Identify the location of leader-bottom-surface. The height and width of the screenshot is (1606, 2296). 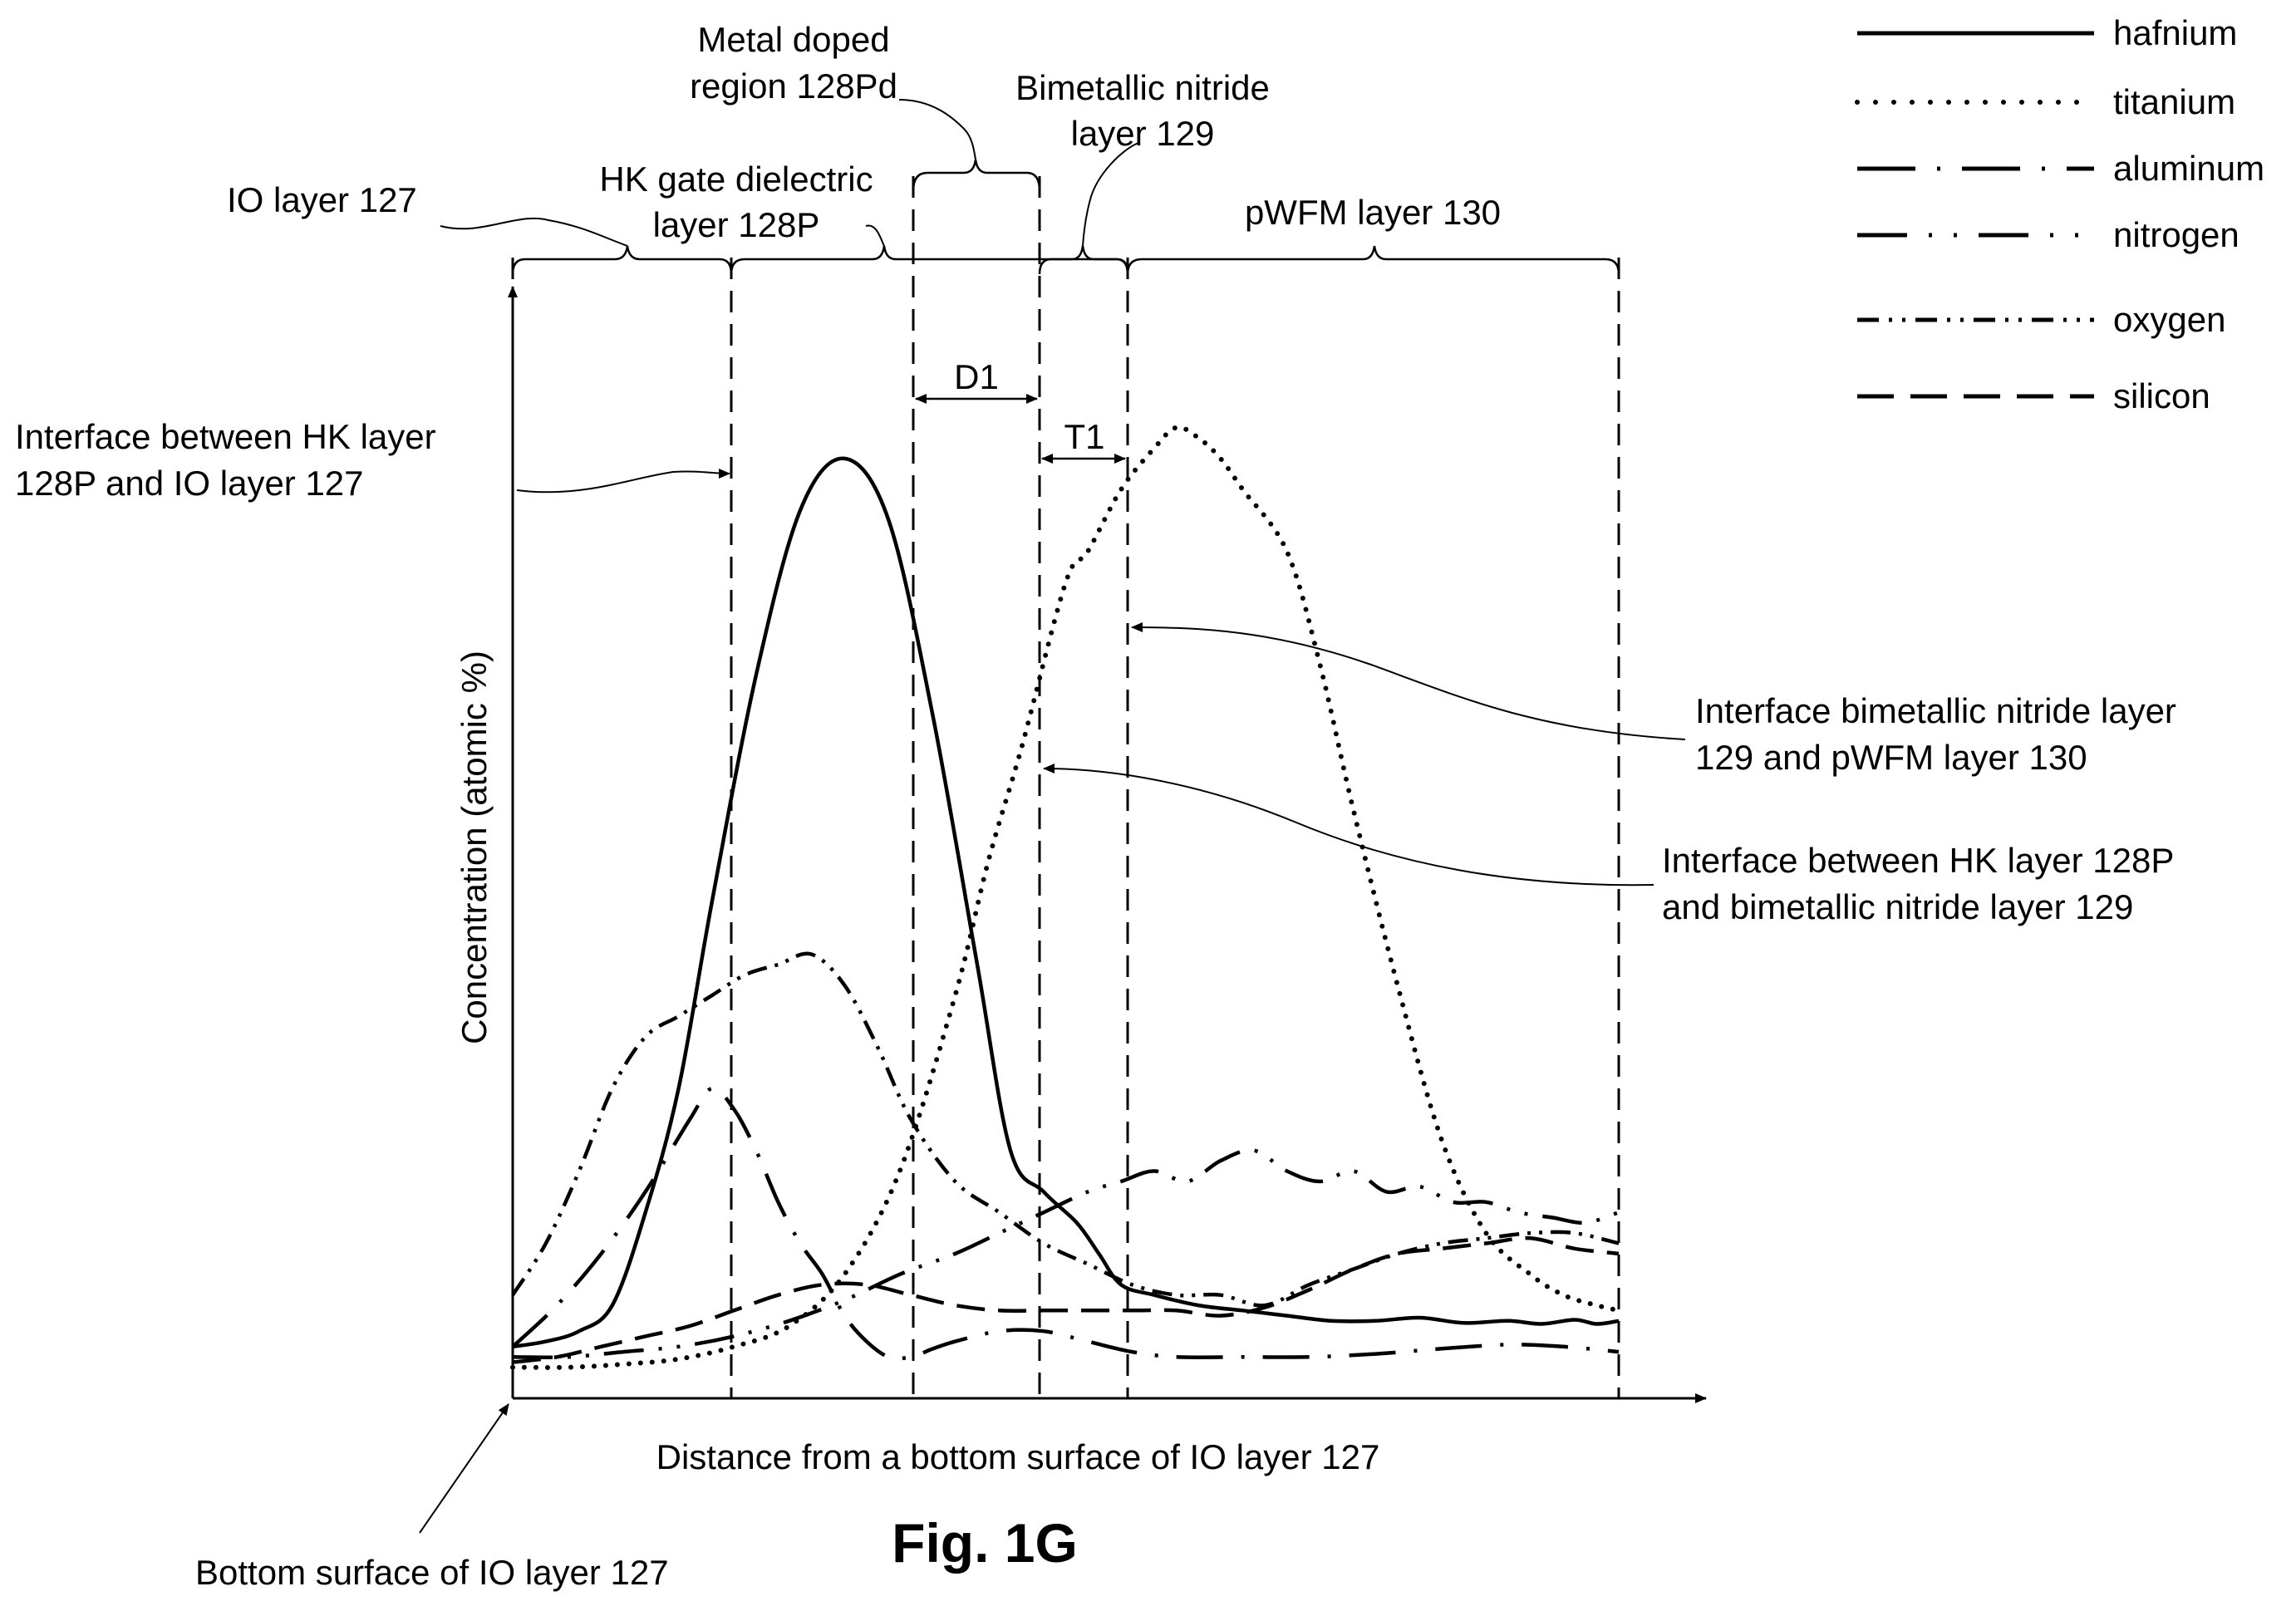
(464, 1468).